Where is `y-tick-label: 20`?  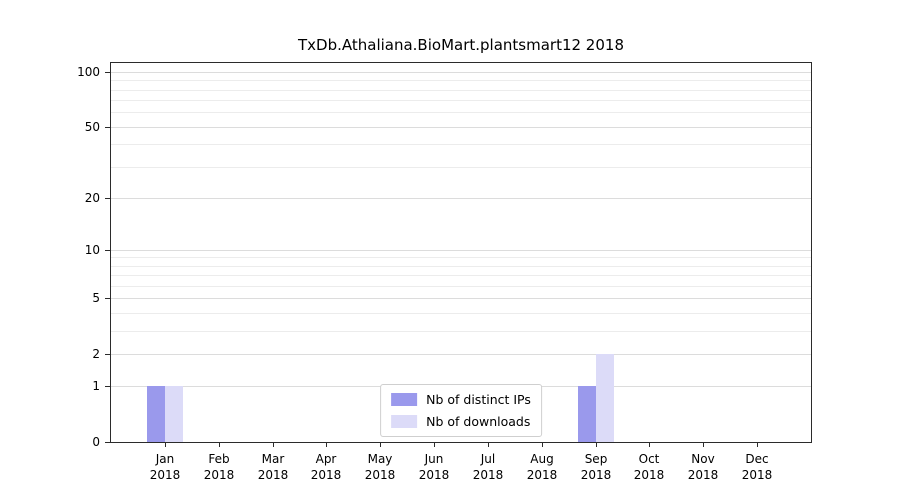
y-tick-label: 20 is located at coordinates (92, 198).